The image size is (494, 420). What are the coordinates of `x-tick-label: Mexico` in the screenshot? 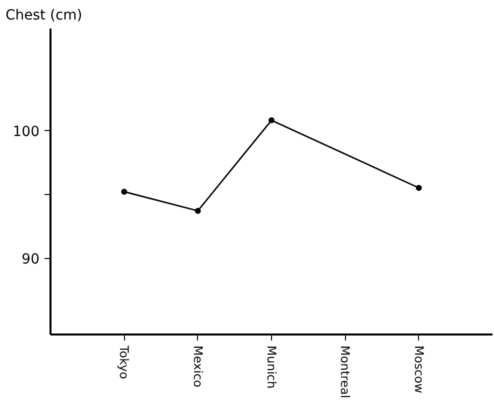 It's located at (197, 367).